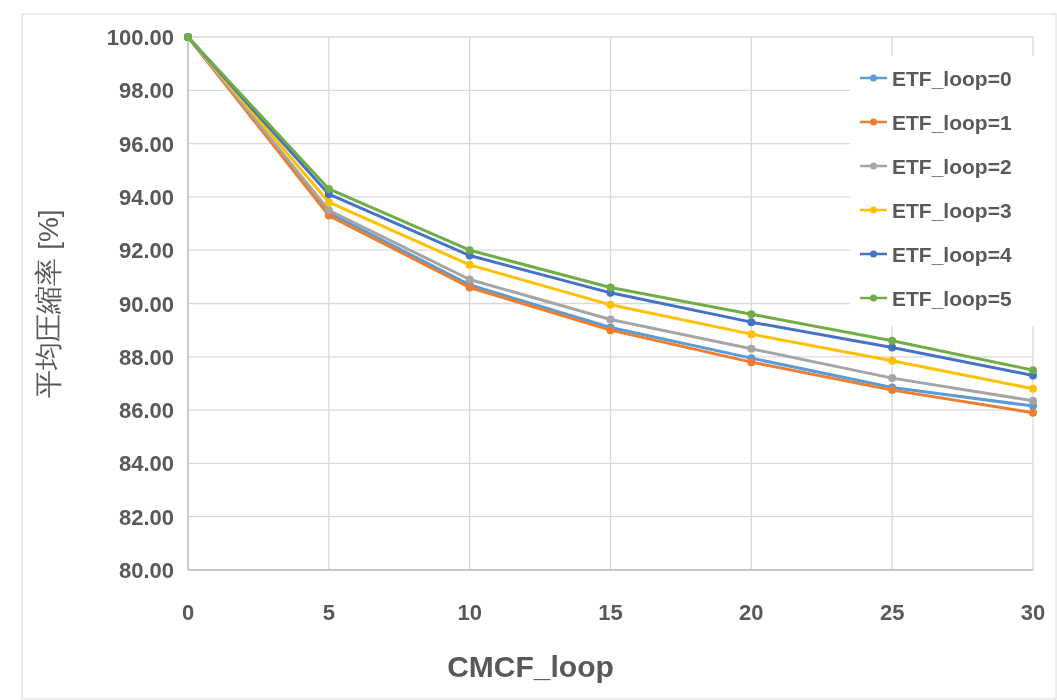  I want to click on x-tick-label: 10, so click(469, 612).